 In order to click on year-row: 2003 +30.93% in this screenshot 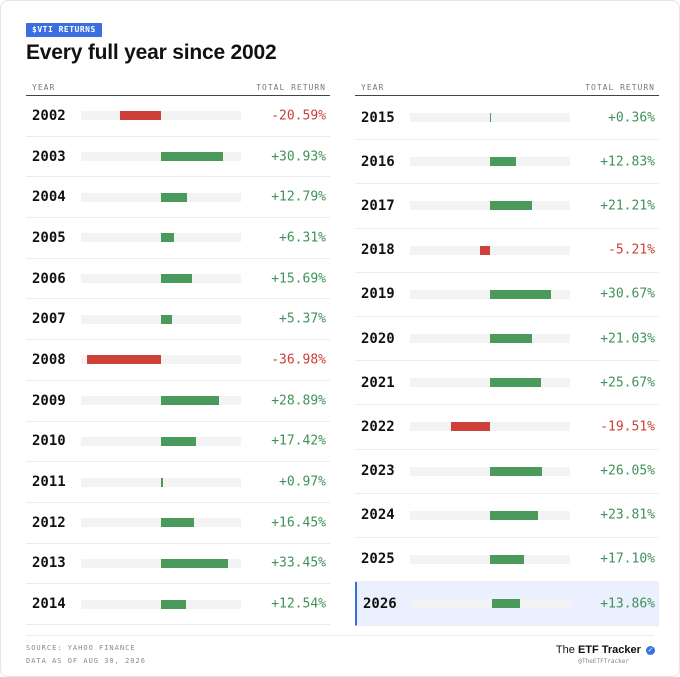, I will do `click(178, 157)`.